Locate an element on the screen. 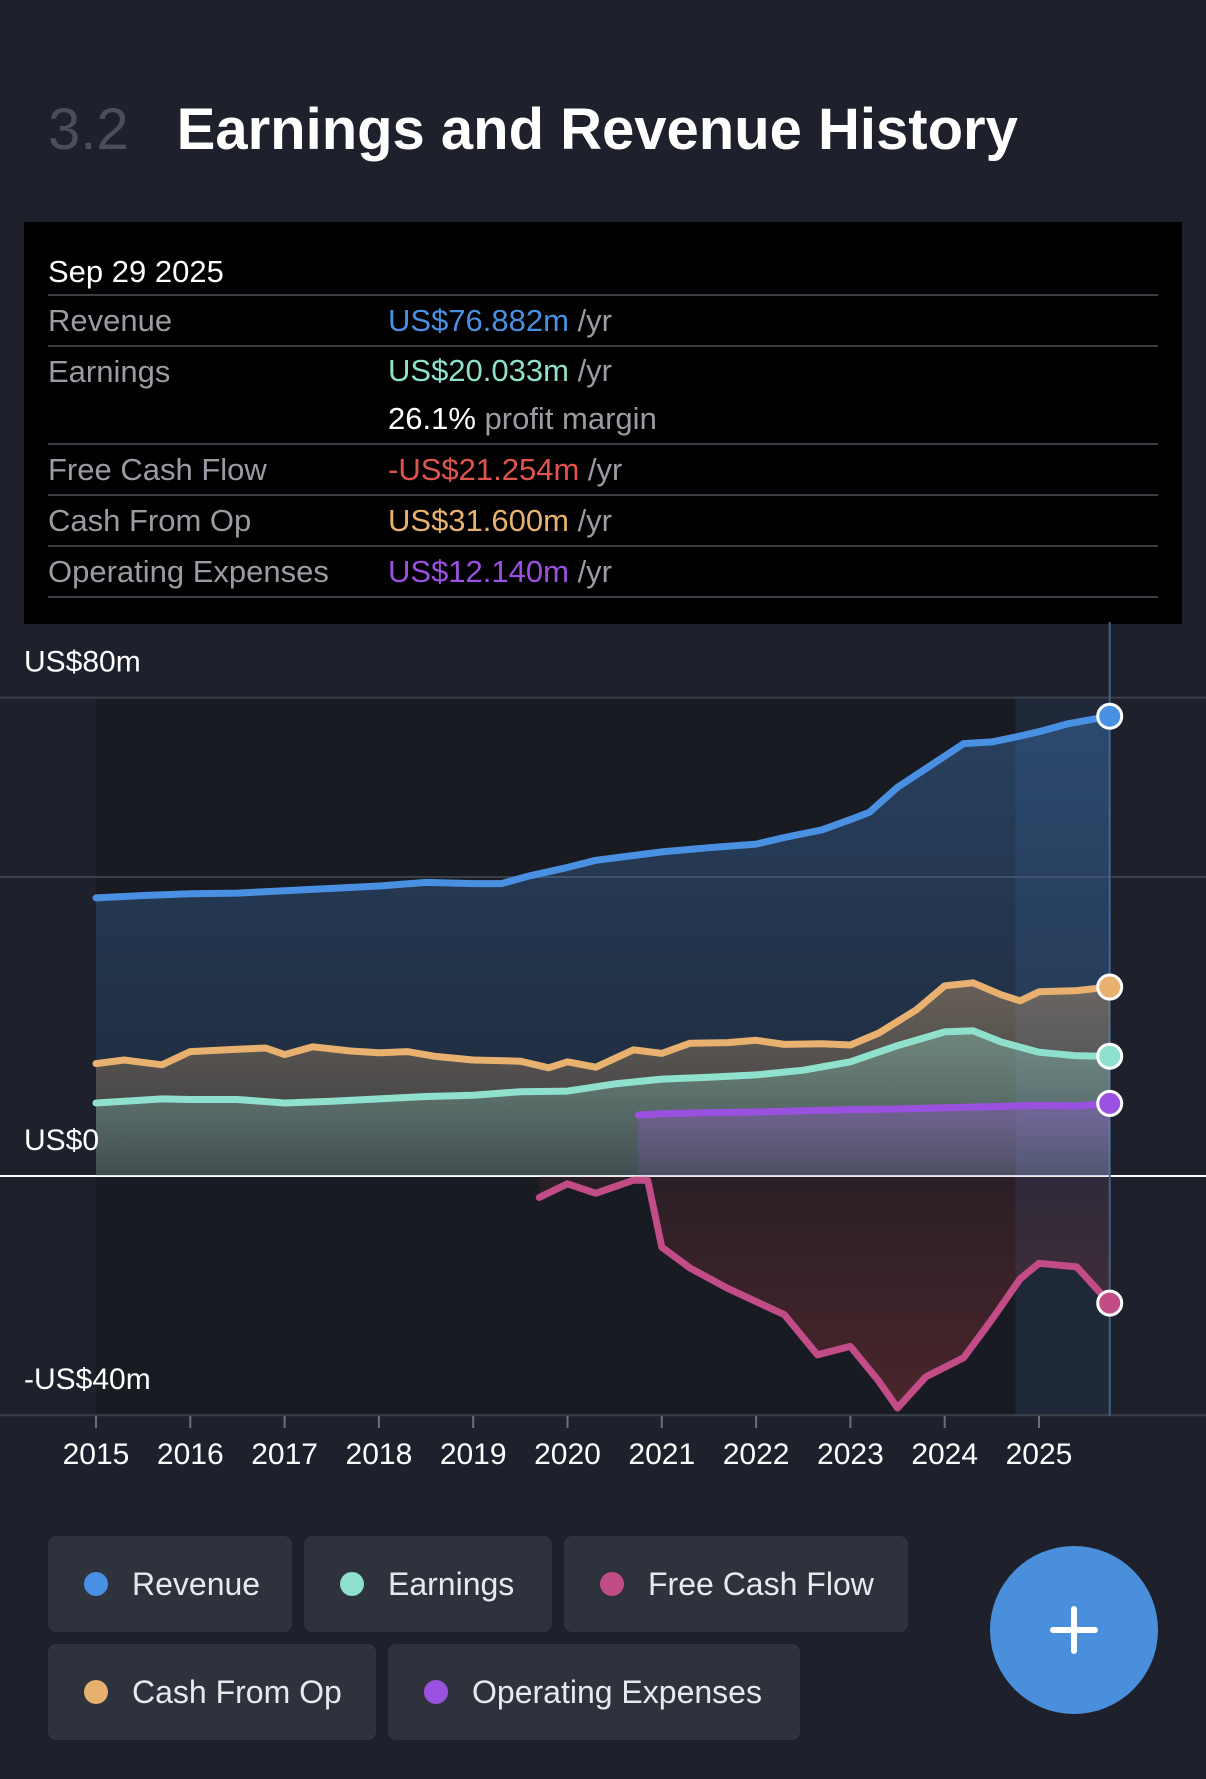  tooltip-value: US$76.882m is located at coordinates (478, 320).